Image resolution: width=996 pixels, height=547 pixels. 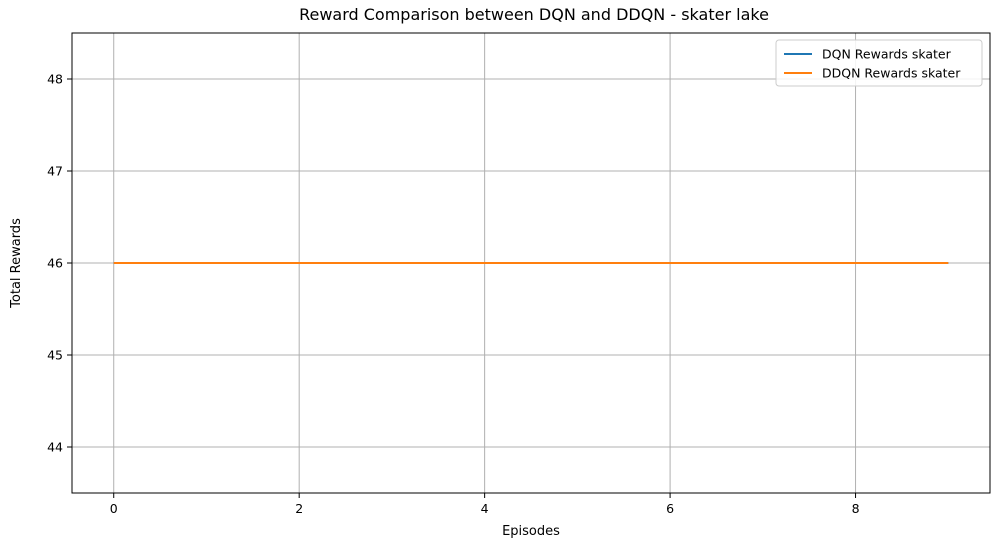 I want to click on x-axis-label: Episodes, so click(x=531, y=531).